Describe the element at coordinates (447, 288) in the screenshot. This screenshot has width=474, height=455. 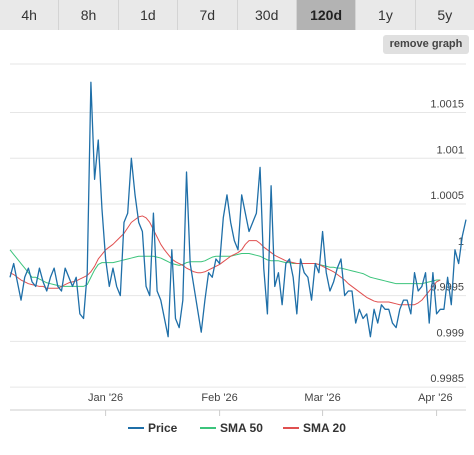
I see `y-tick-label: 0.9995` at that location.